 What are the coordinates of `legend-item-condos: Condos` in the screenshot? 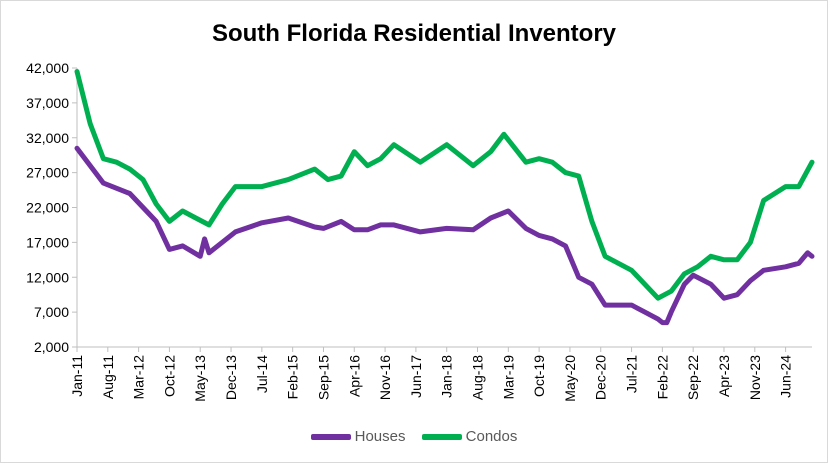 It's located at (469, 436).